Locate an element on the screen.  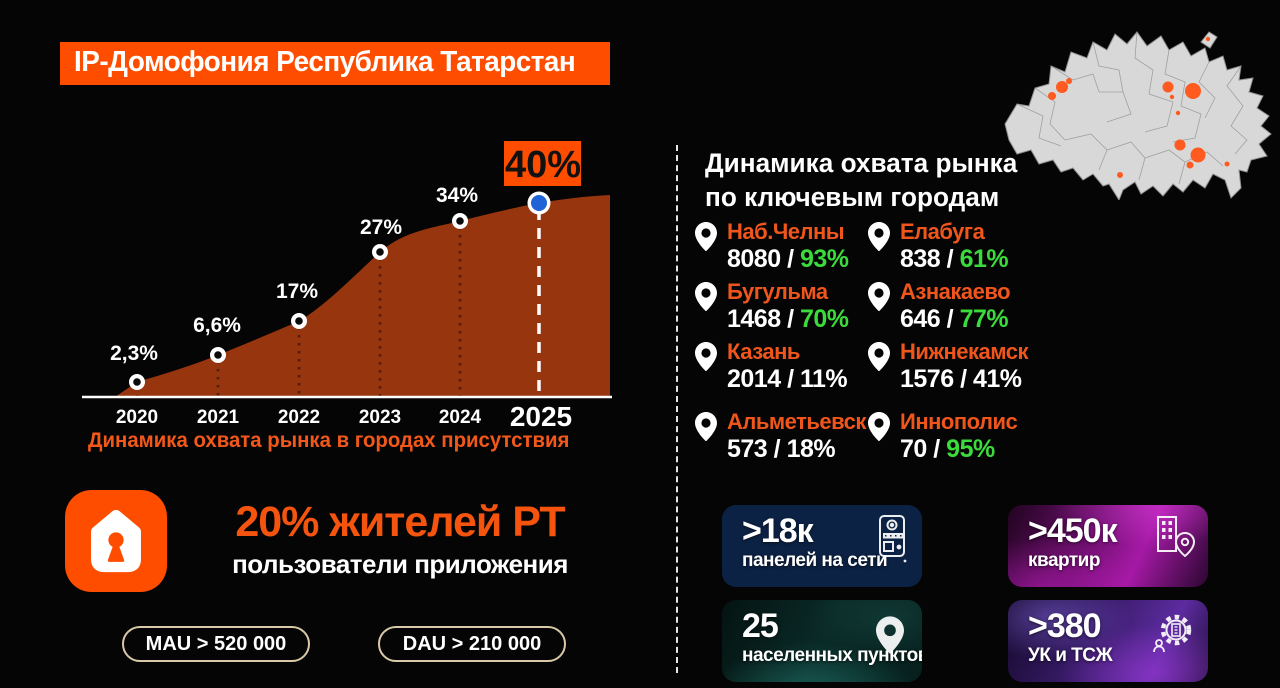
city-name: Нижнекамск is located at coordinates (964, 351).